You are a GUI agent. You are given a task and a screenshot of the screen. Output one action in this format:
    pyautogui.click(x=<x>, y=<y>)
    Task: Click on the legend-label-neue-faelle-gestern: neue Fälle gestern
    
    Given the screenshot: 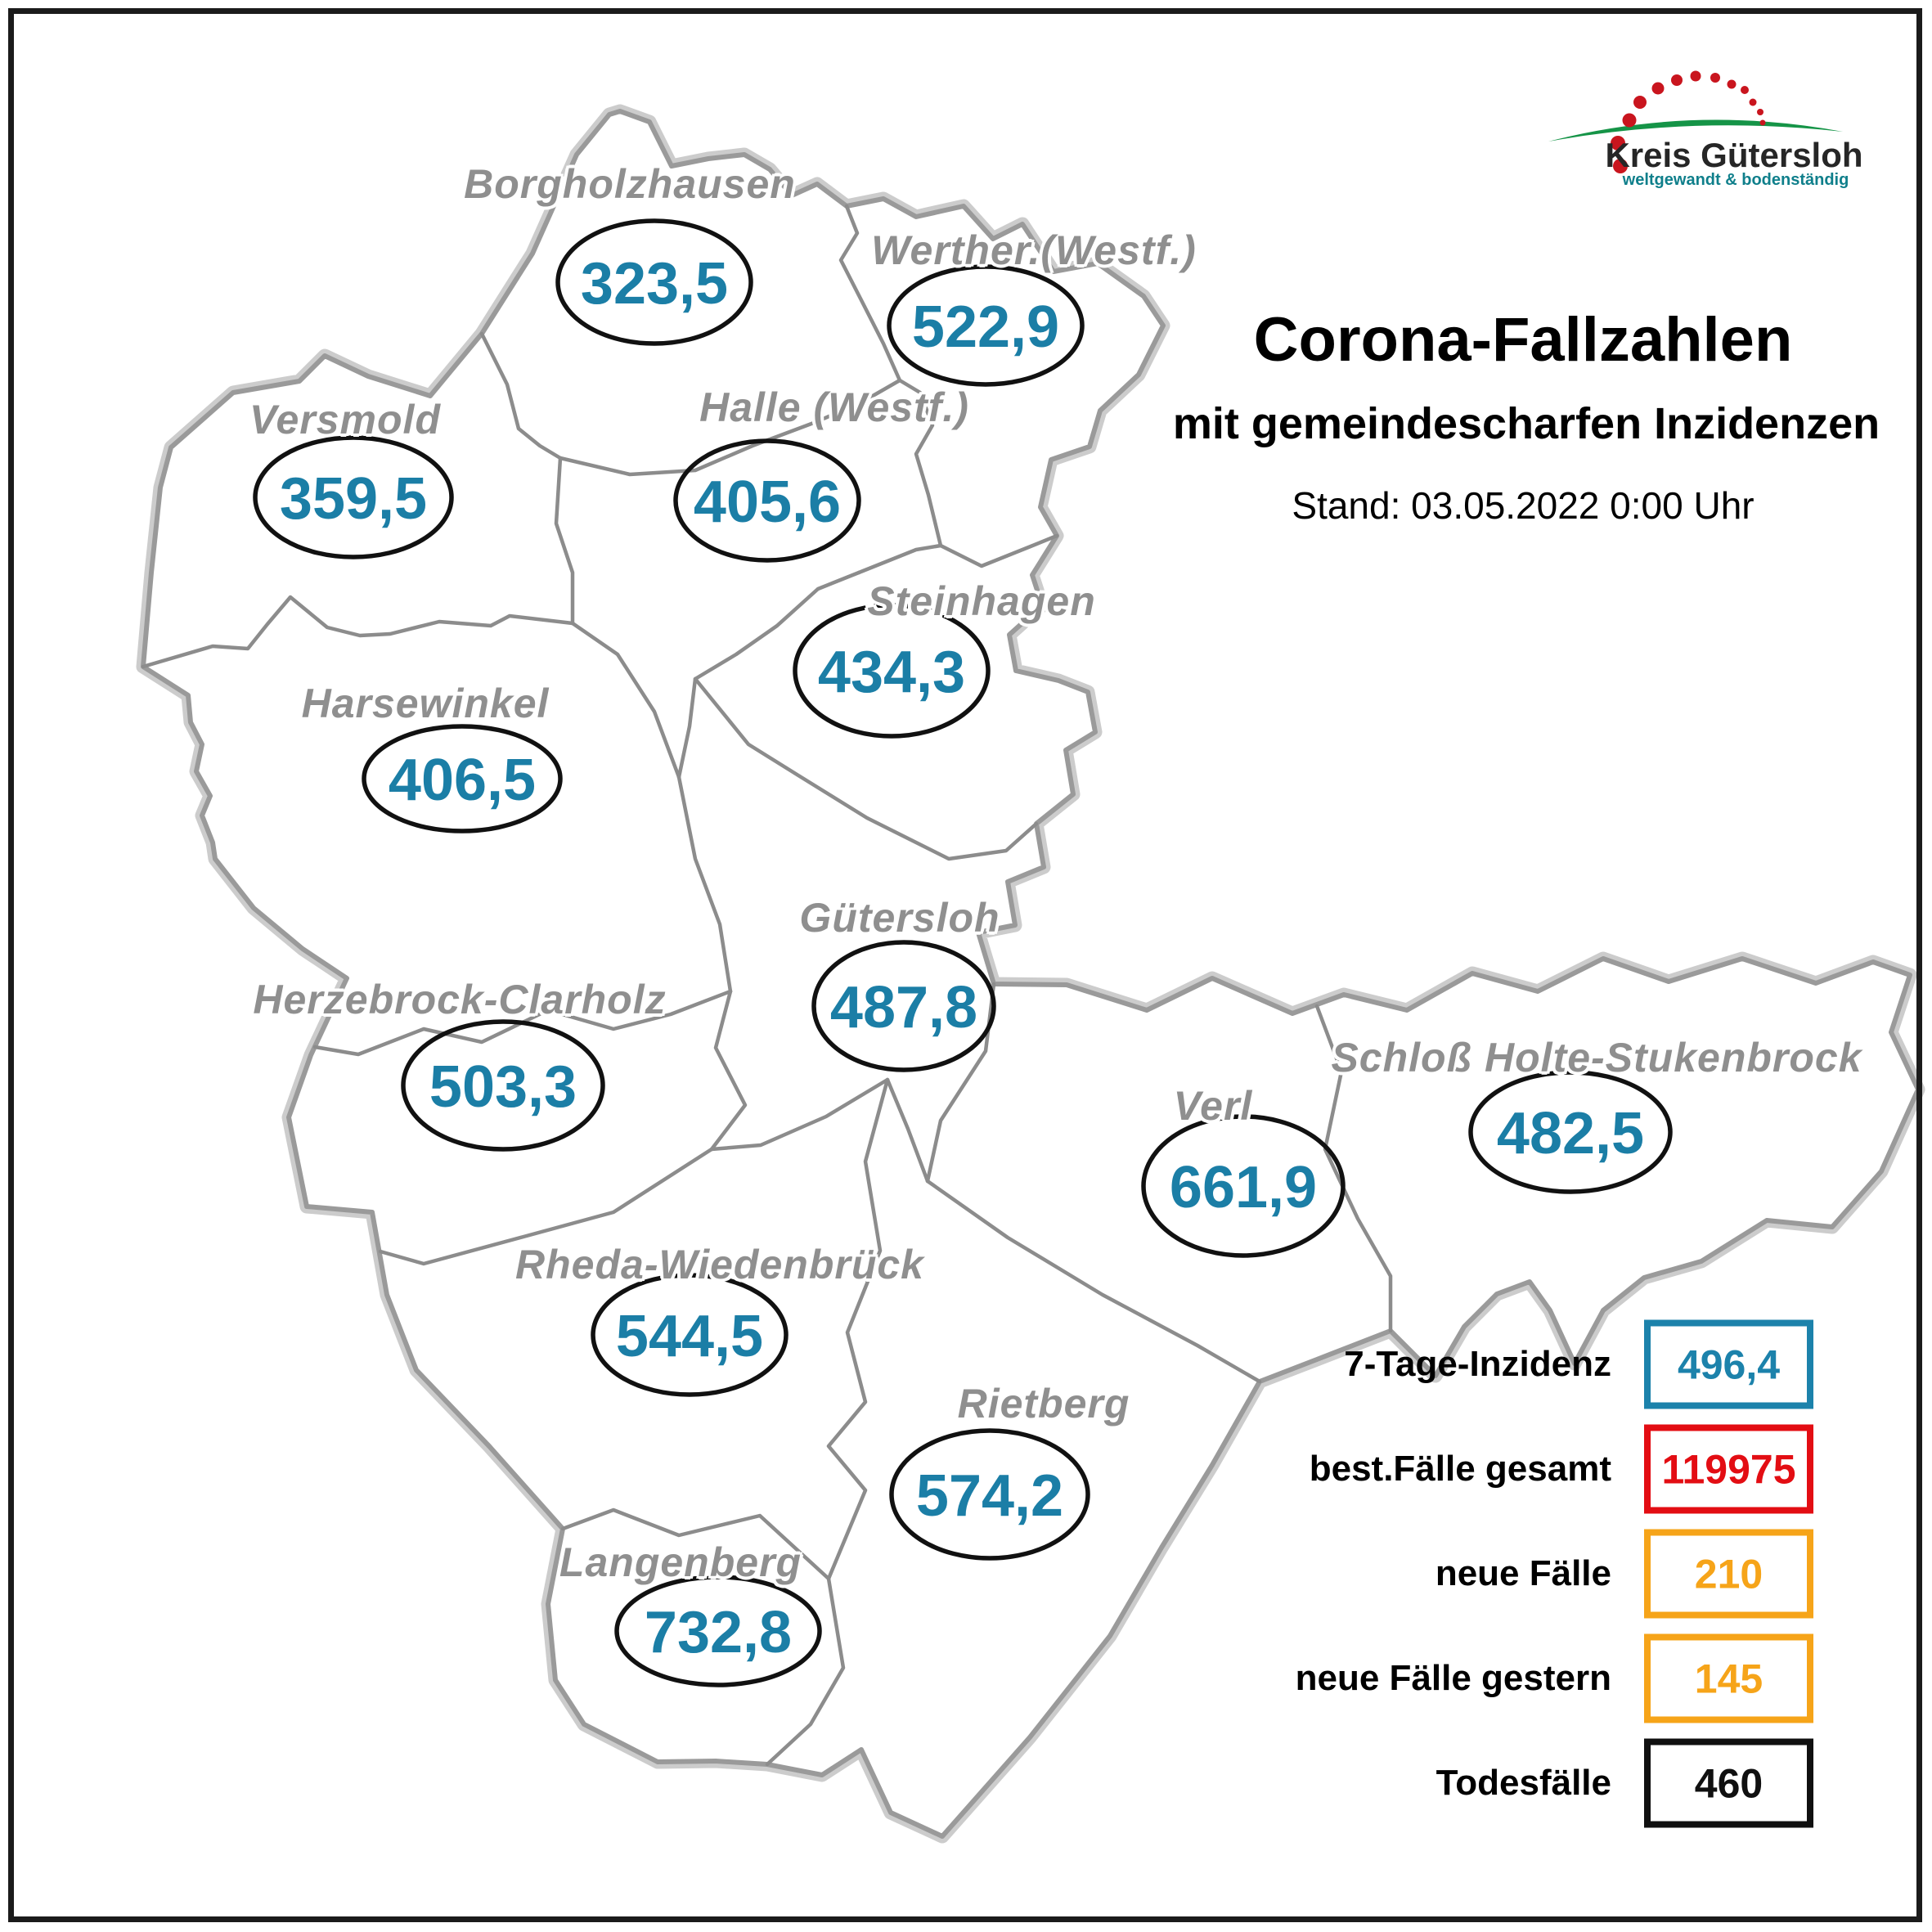 What is the action you would take?
    pyautogui.click(x=1453, y=1678)
    